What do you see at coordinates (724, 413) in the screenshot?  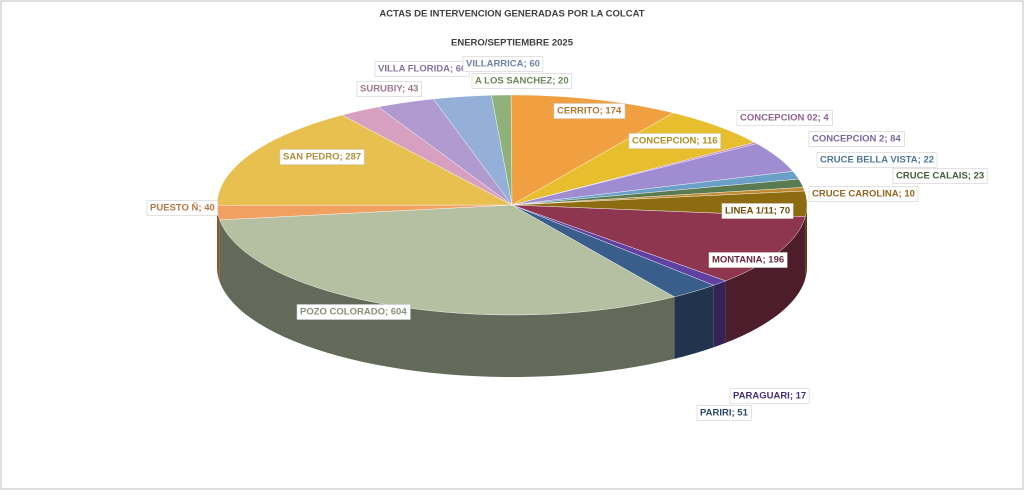 I see `data-label: PARIRI; 51` at bounding box center [724, 413].